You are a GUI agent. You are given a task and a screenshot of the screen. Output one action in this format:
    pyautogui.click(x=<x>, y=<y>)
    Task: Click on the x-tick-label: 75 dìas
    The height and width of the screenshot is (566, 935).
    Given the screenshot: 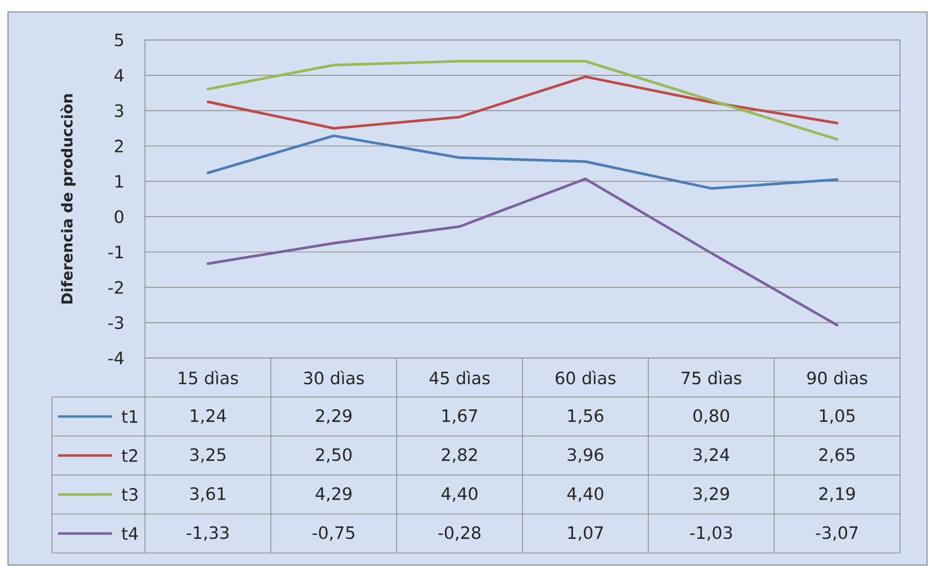 What is the action you would take?
    pyautogui.click(x=712, y=377)
    